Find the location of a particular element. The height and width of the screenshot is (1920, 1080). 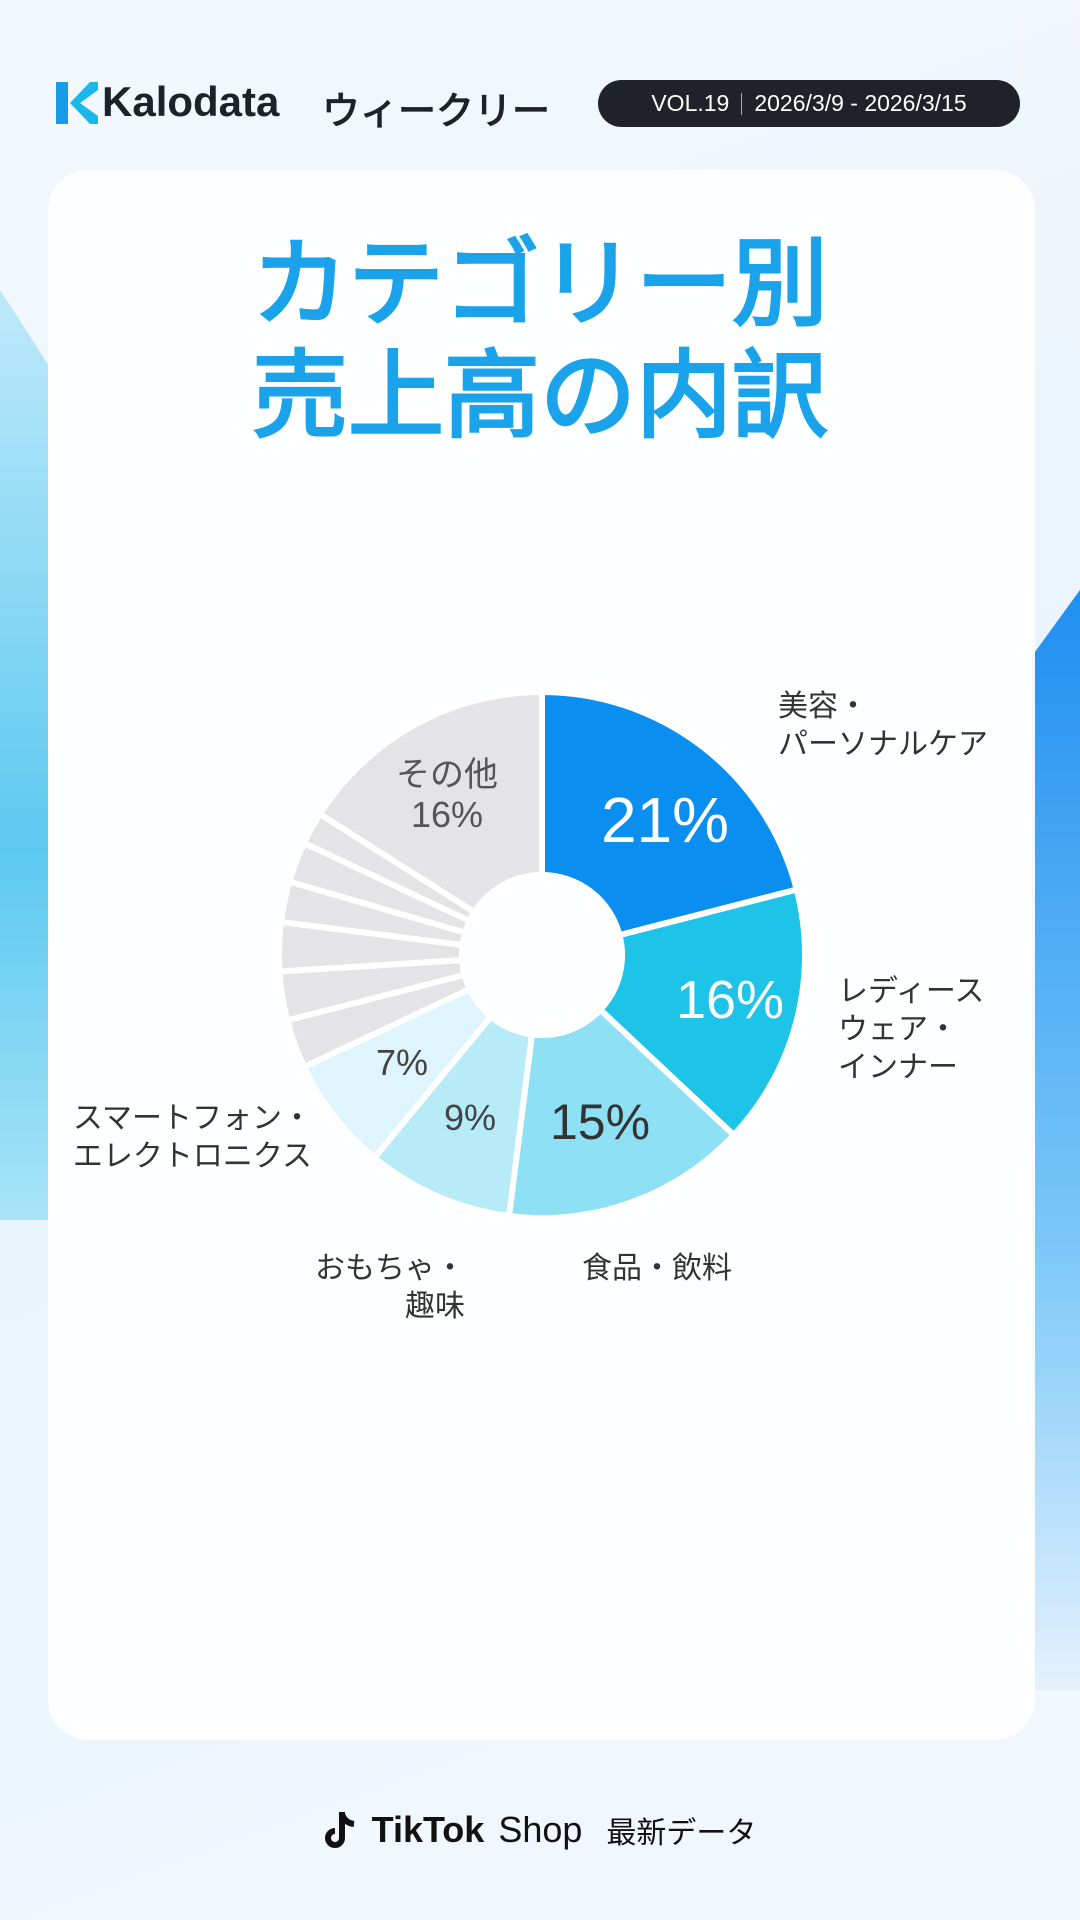

footer-note: 最新データ is located at coordinates (681, 1833).